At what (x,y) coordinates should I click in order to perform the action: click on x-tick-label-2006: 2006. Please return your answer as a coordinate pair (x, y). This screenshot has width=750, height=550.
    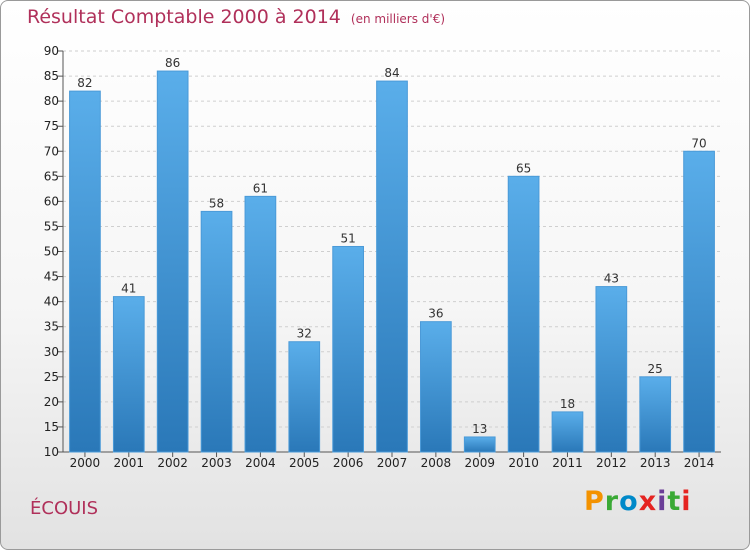
    Looking at the image, I should click on (348, 463).